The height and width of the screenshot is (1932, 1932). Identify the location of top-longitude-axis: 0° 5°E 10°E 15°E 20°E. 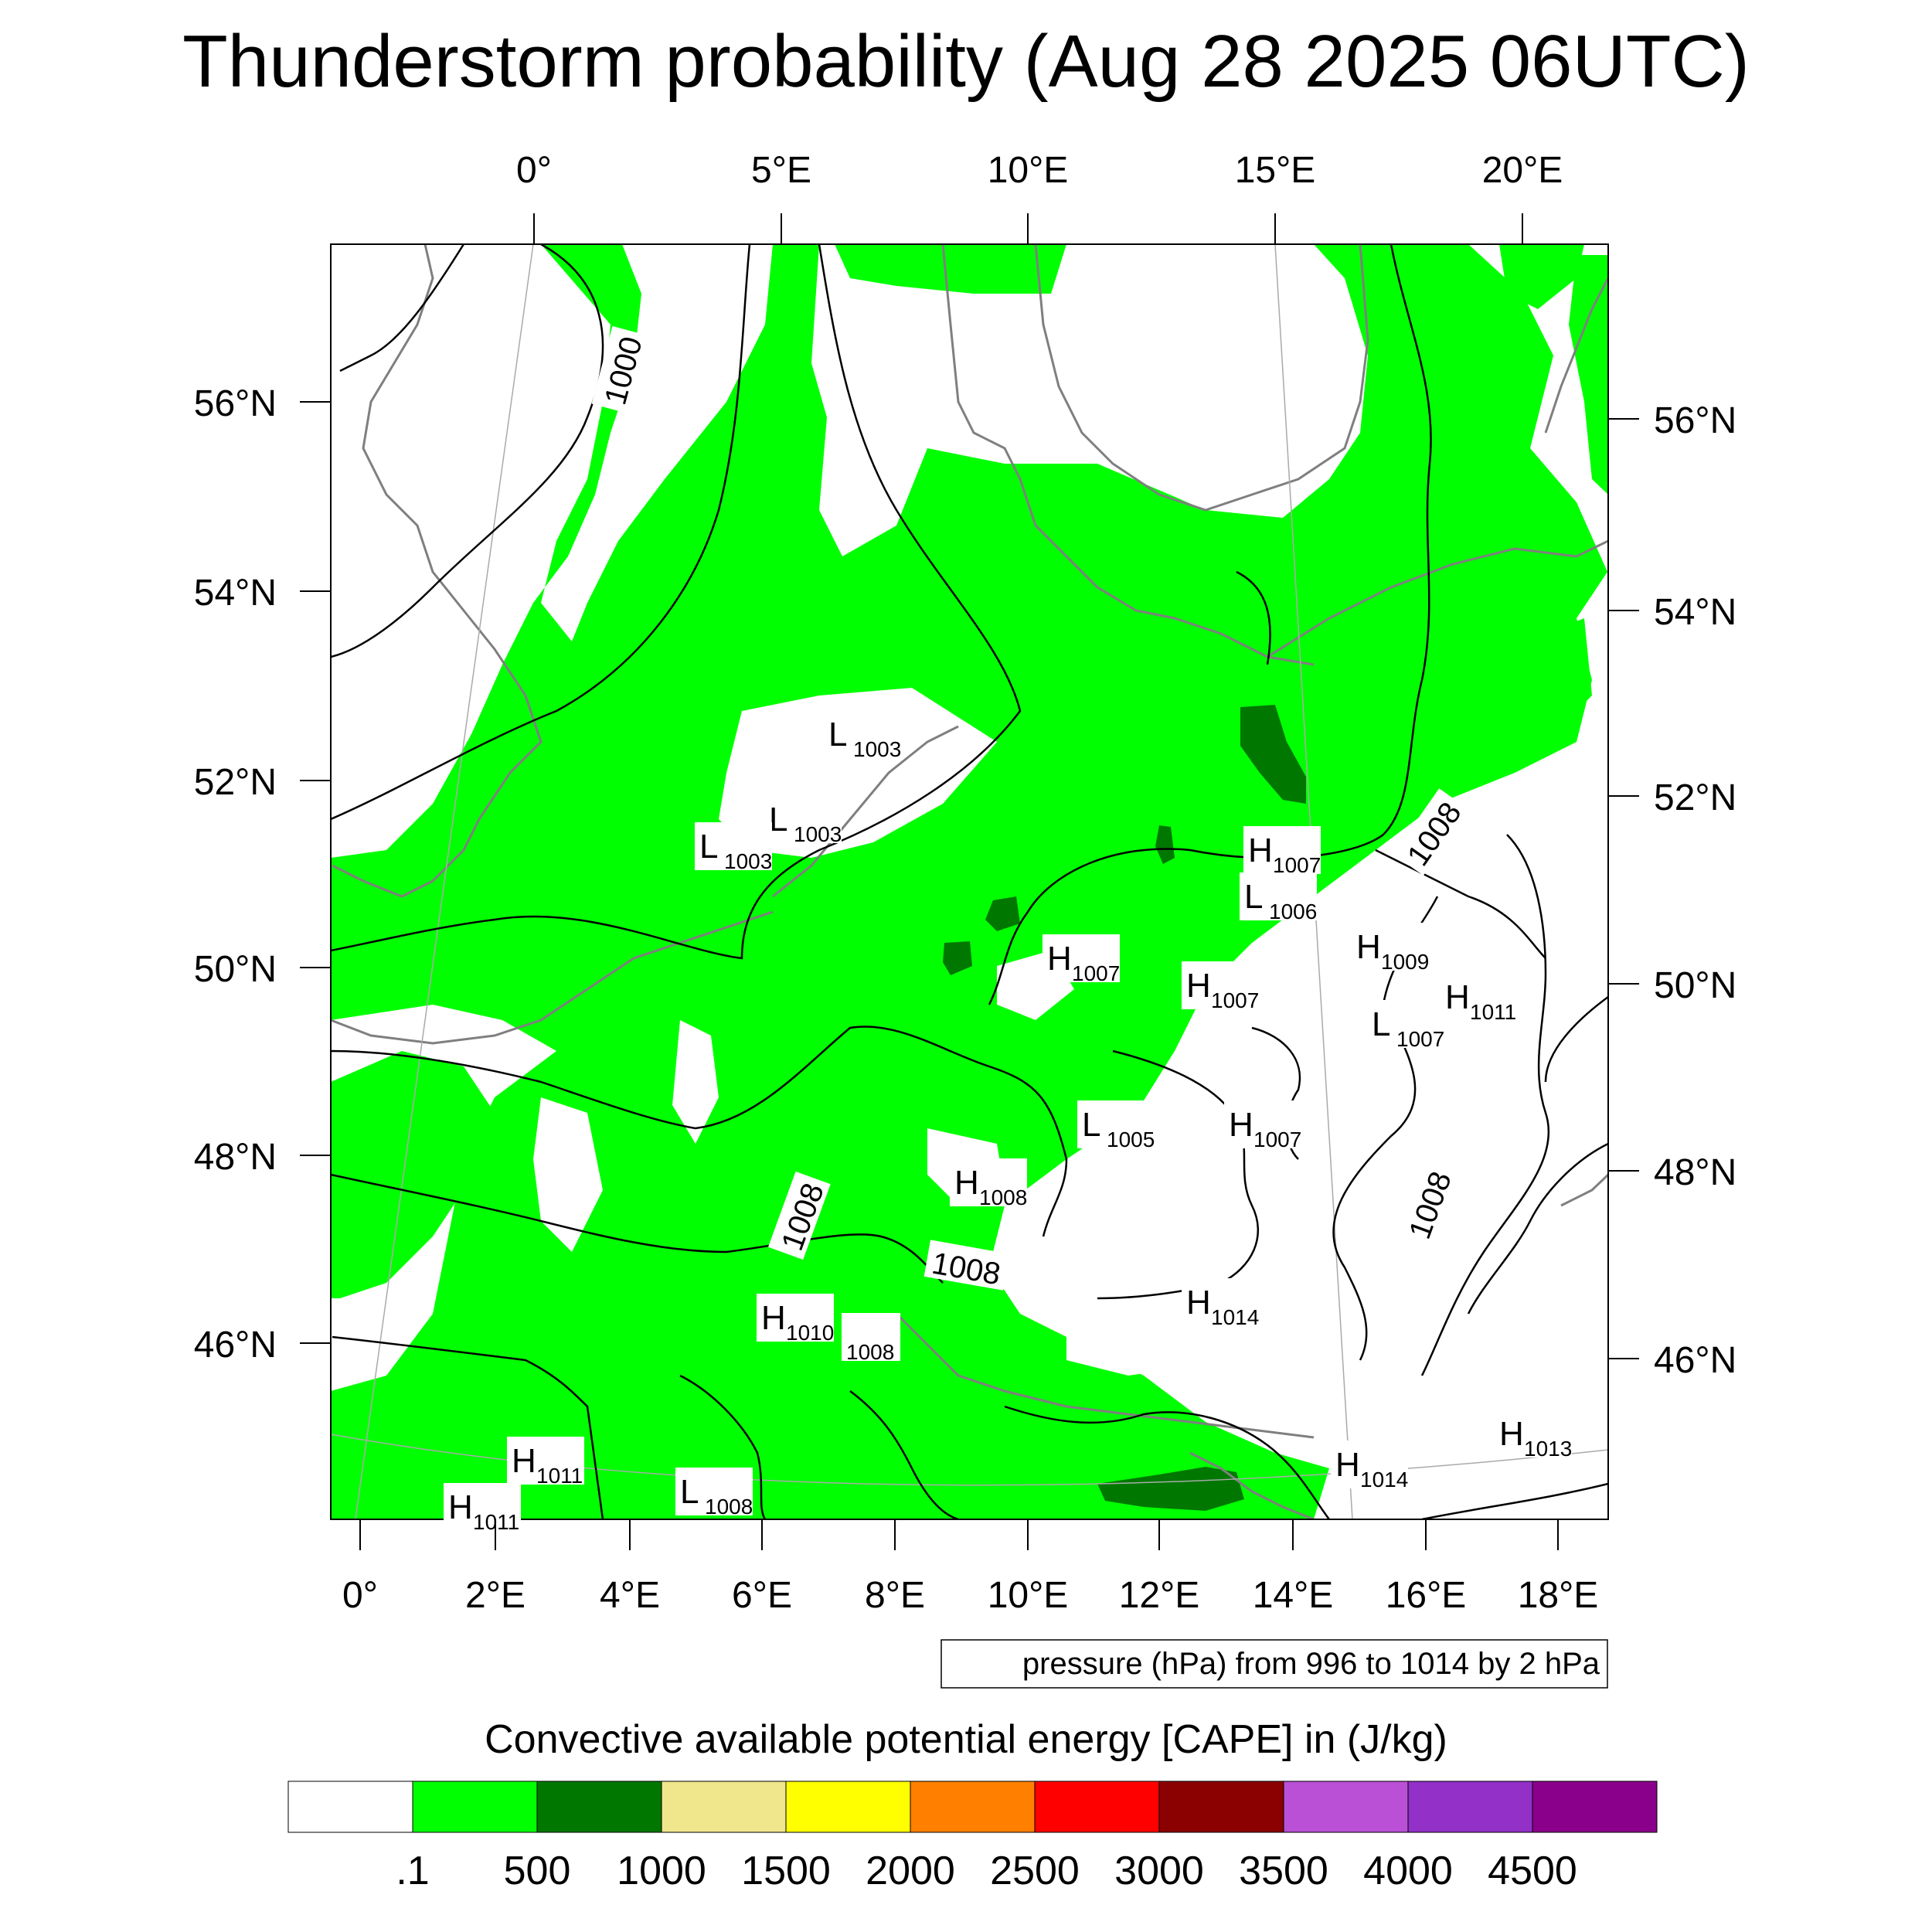
(1040, 197).